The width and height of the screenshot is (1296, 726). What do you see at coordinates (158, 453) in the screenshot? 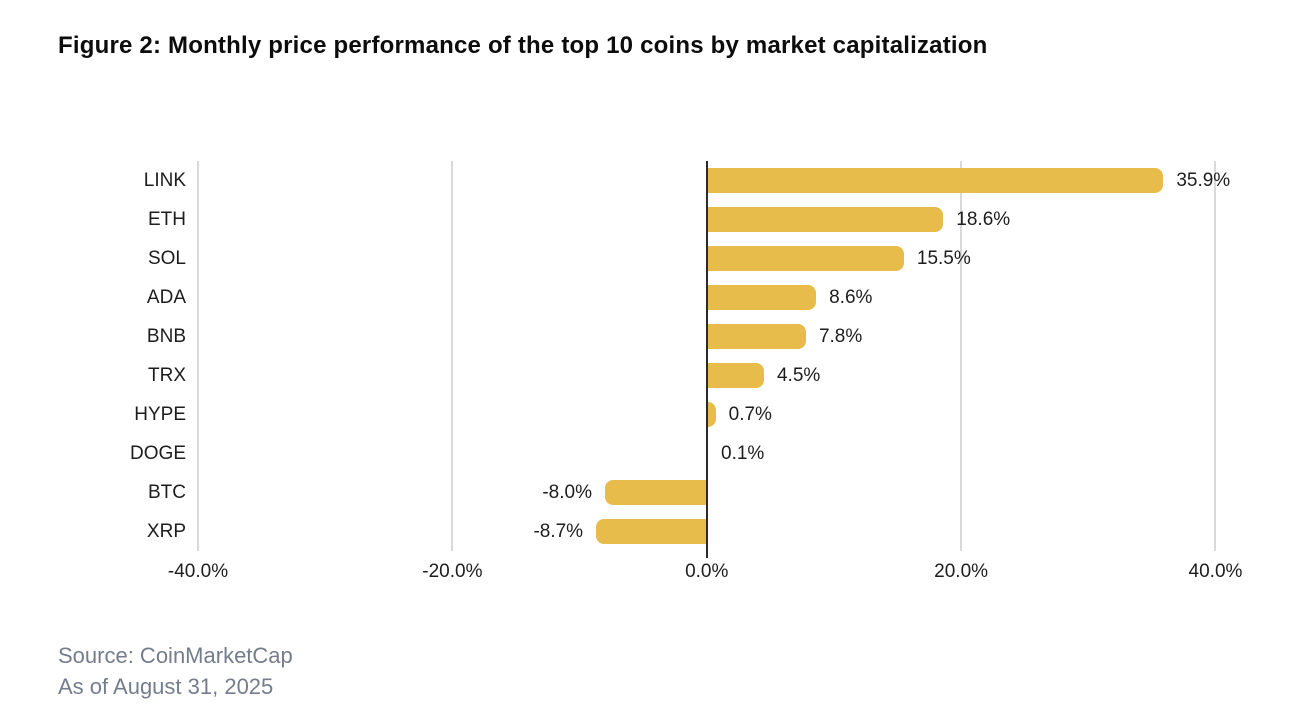
I see `category-label: DOGE` at bounding box center [158, 453].